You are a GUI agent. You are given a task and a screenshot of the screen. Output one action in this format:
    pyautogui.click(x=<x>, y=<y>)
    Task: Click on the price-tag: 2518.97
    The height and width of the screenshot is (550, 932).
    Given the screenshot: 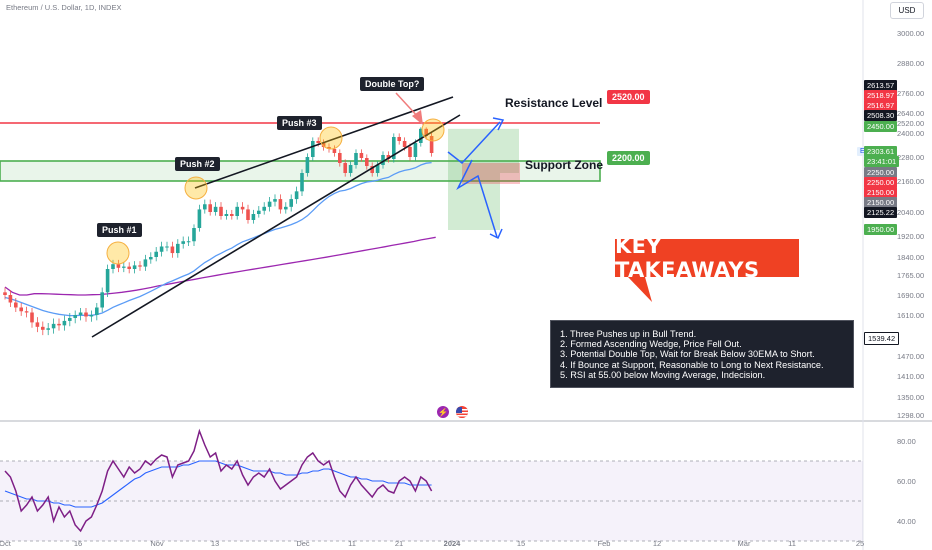 What is the action you would take?
    pyautogui.click(x=881, y=95)
    